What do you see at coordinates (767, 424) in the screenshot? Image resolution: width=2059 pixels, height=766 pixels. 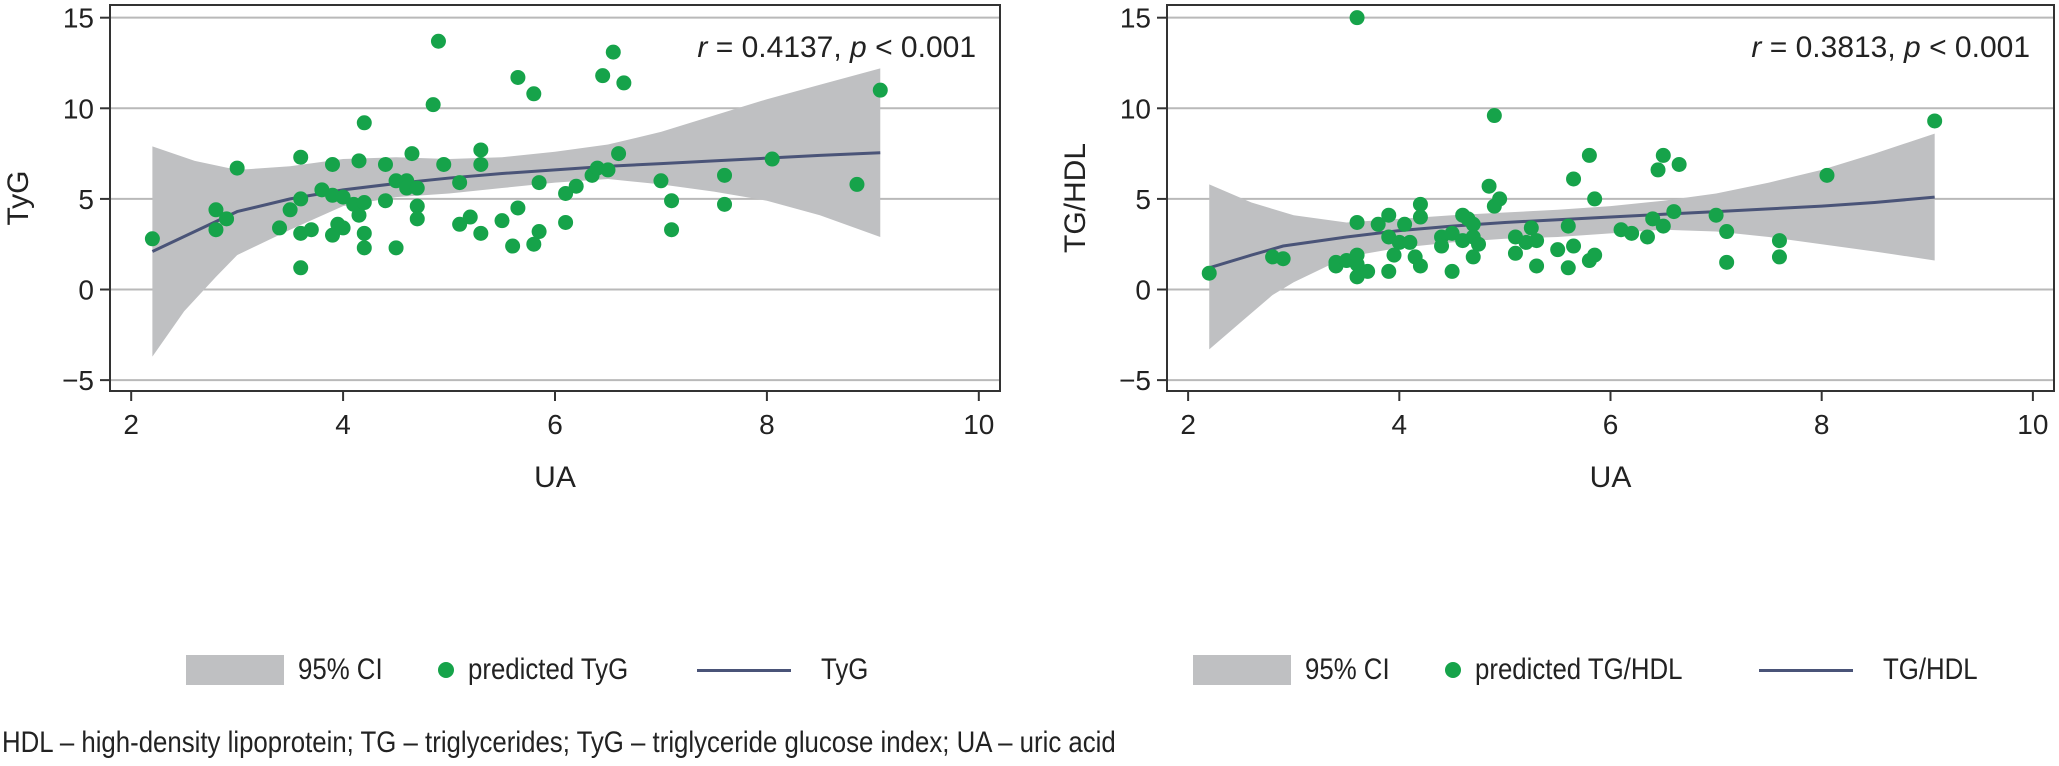 I see `x-tick-label: 8` at bounding box center [767, 424].